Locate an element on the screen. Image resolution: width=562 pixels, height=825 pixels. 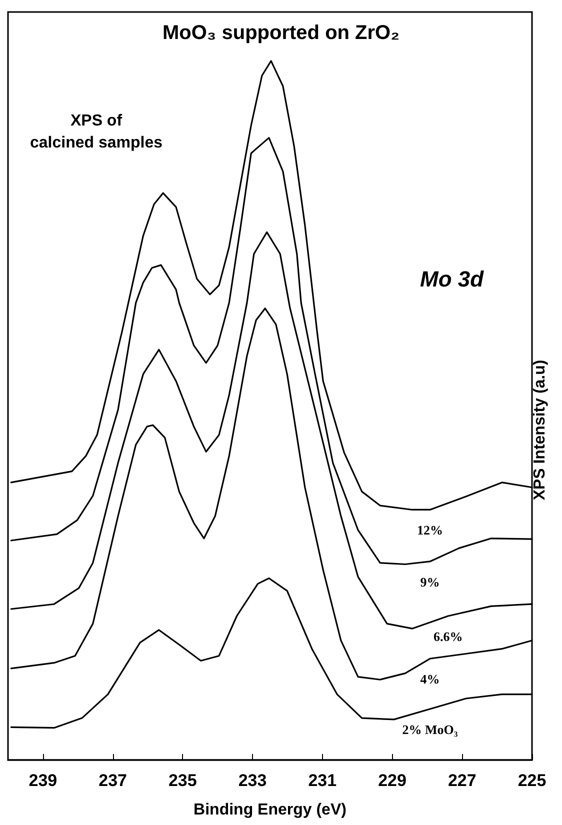
x-tick-label: 231 is located at coordinates (322, 780).